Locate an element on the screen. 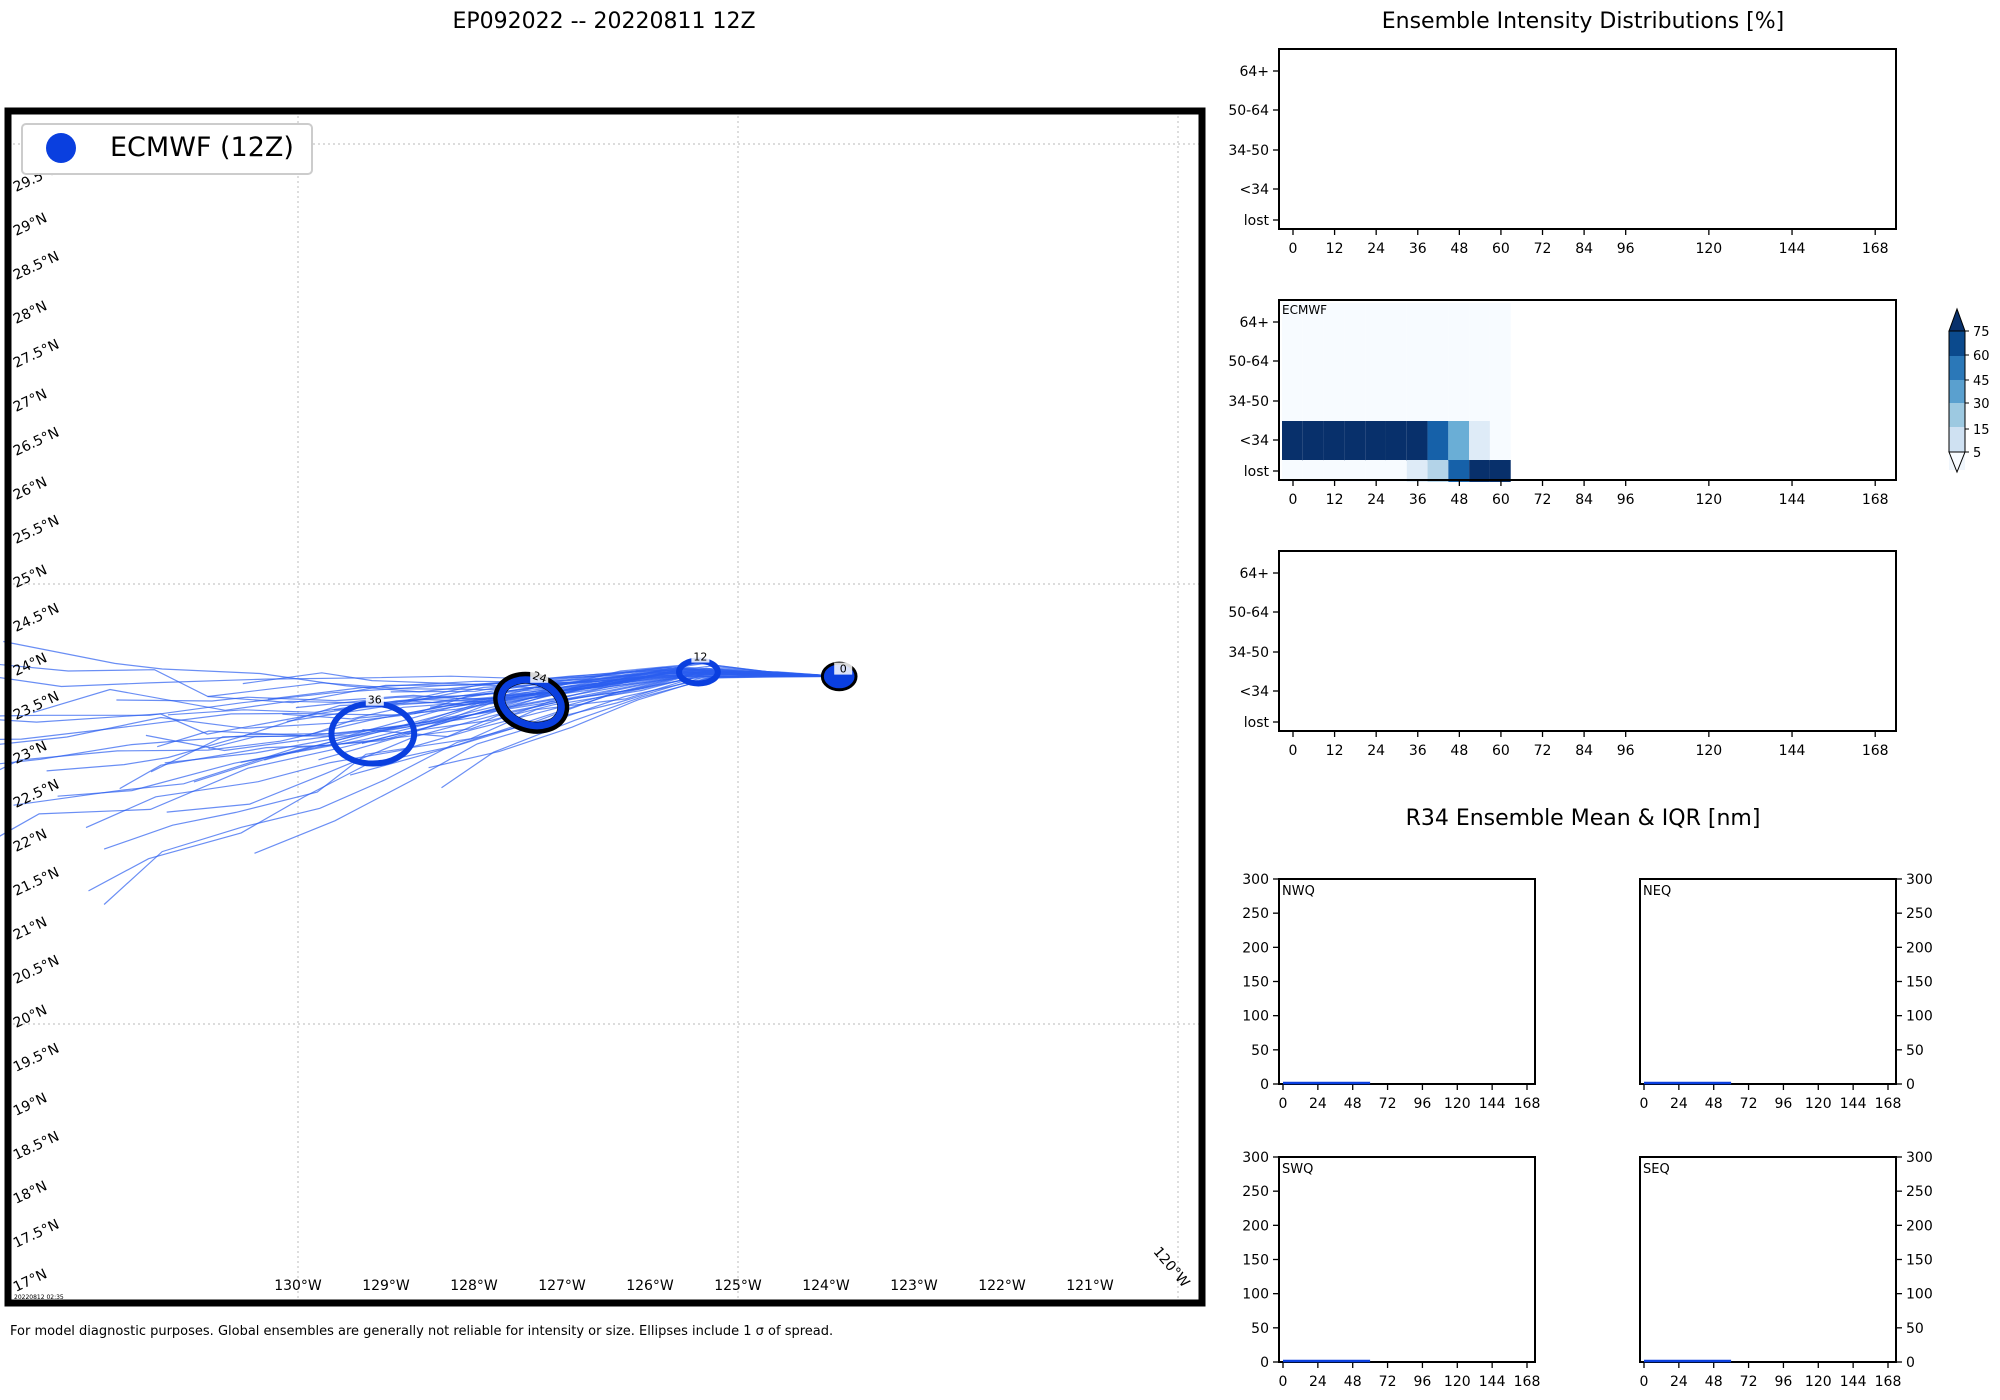  intensity-row-label: 50-64 is located at coordinates (1248, 613).